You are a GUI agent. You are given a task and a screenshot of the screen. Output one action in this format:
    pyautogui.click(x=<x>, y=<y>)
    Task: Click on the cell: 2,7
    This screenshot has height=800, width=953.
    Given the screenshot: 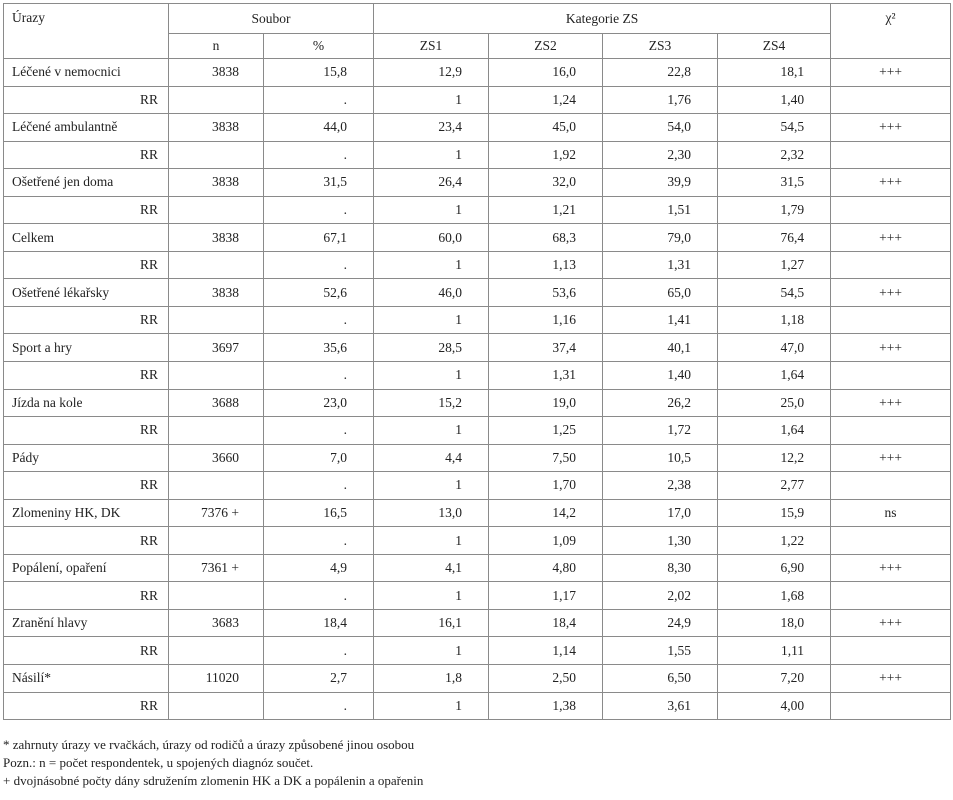 What is the action you would take?
    pyautogui.click(x=318, y=678)
    